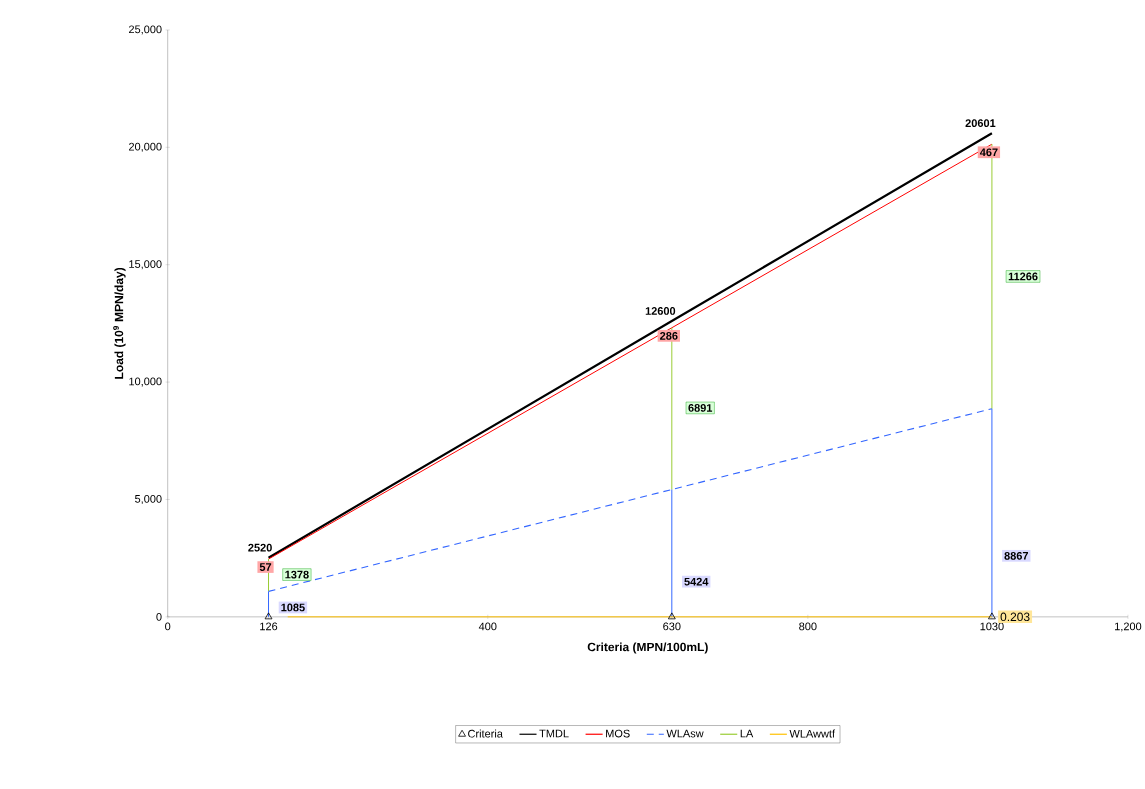 The width and height of the screenshot is (1145, 789). What do you see at coordinates (145, 30) in the screenshot?
I see `y-tick-label: 25,000` at bounding box center [145, 30].